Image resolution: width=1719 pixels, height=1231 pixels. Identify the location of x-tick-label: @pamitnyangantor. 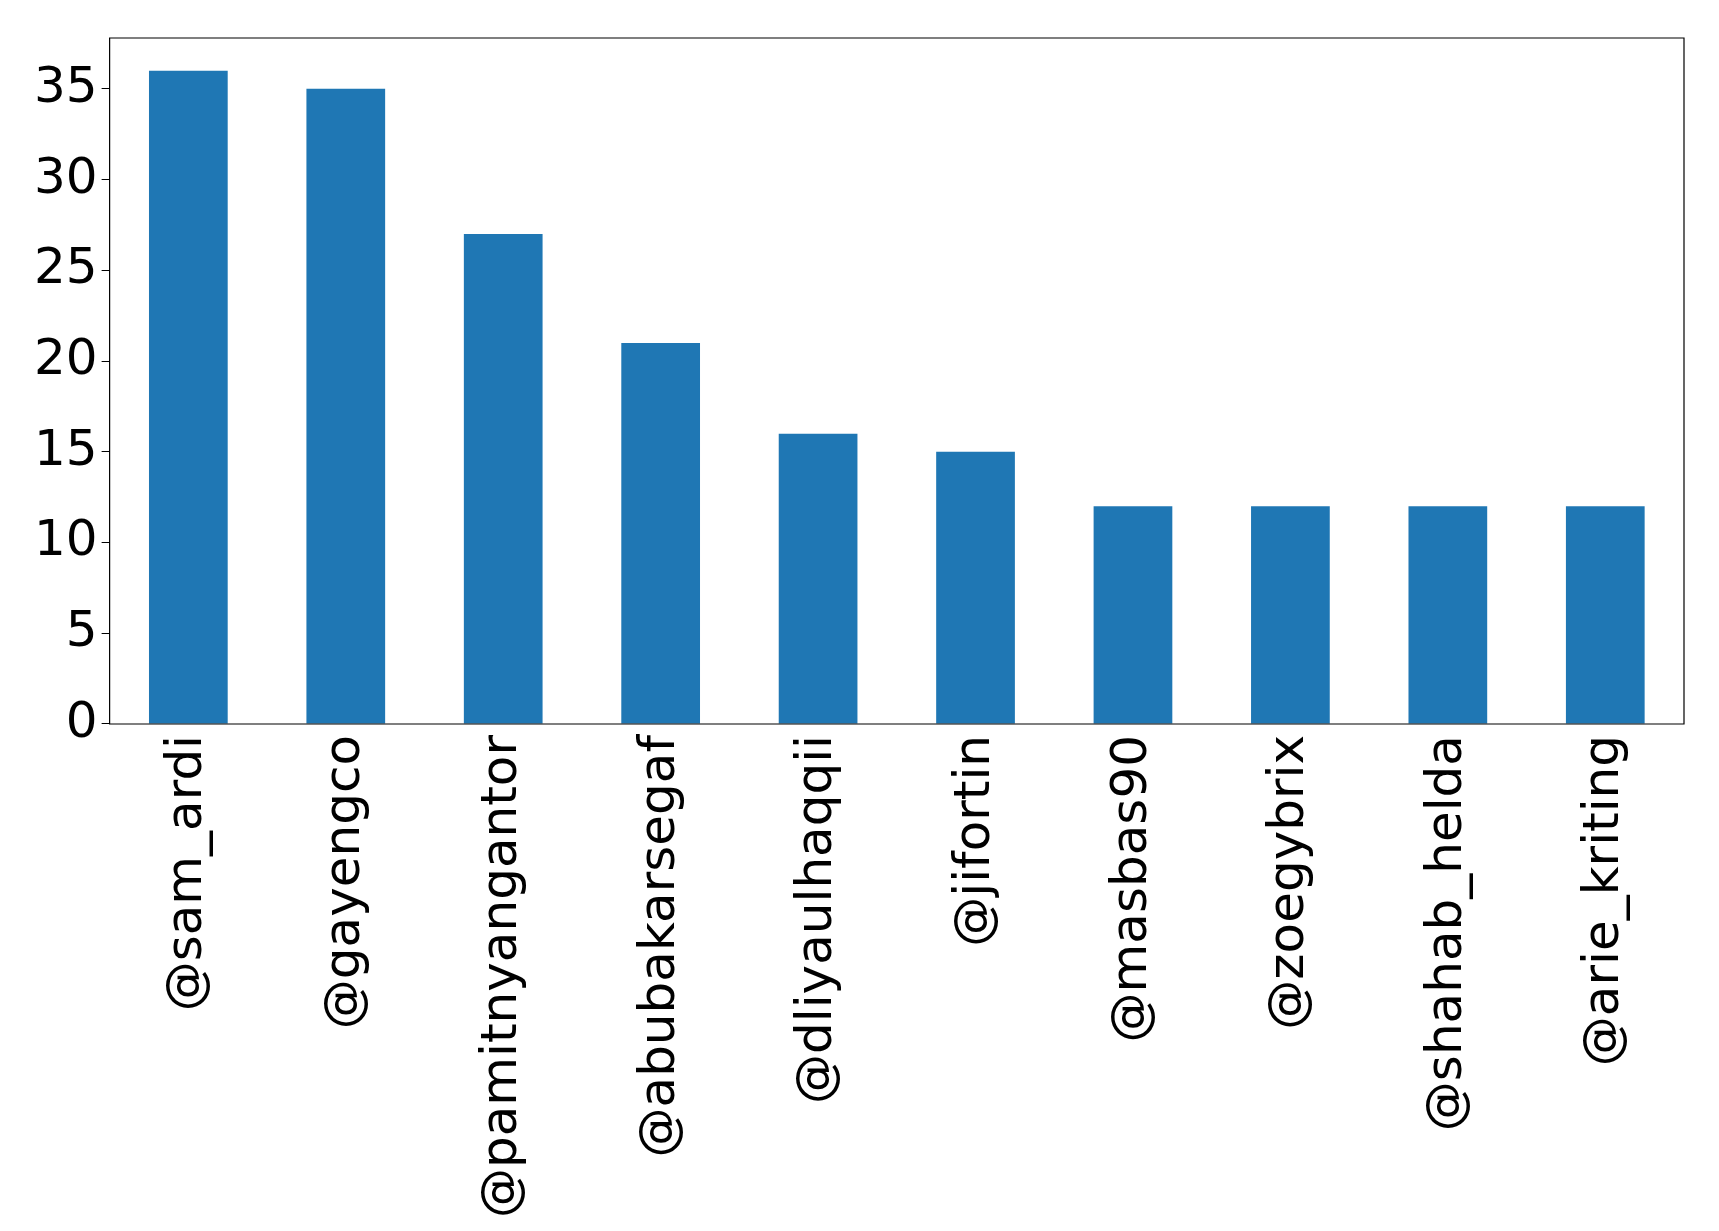
(499, 976).